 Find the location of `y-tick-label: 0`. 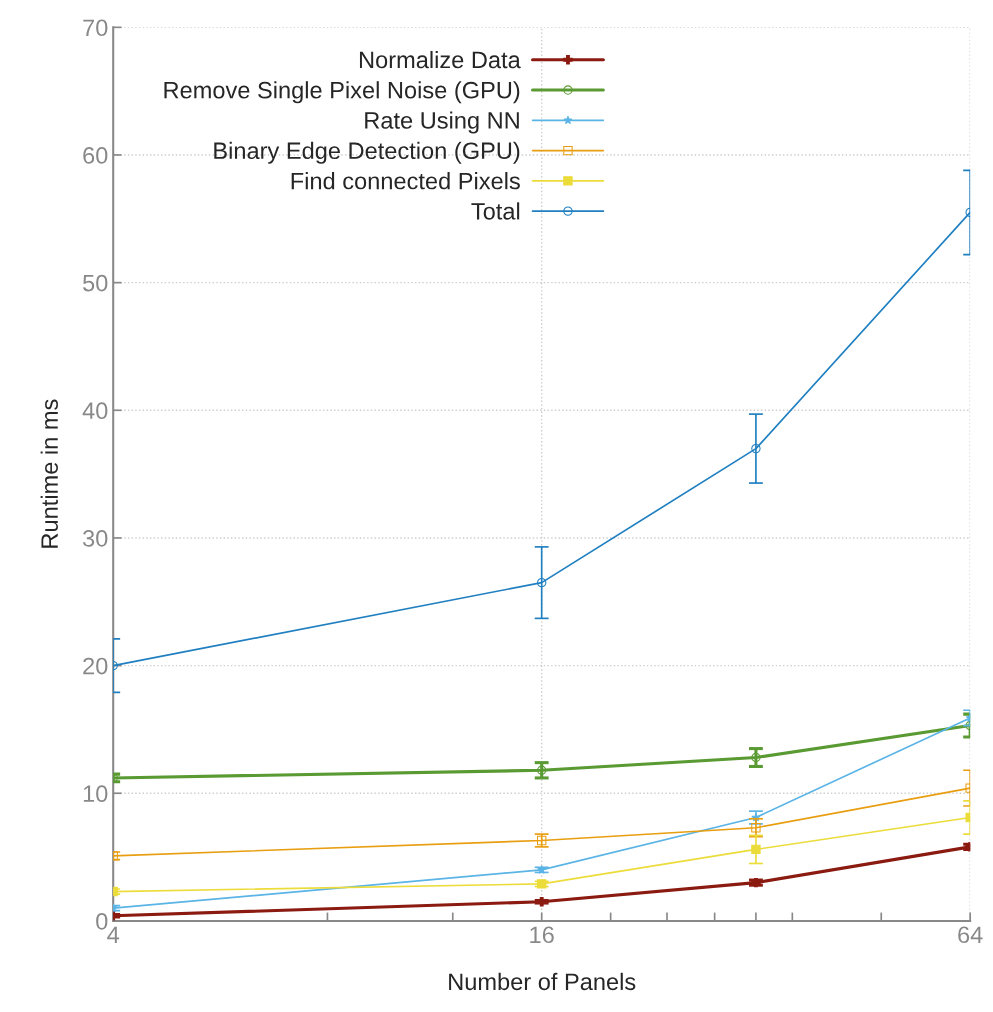

y-tick-label: 0 is located at coordinates (102, 921).